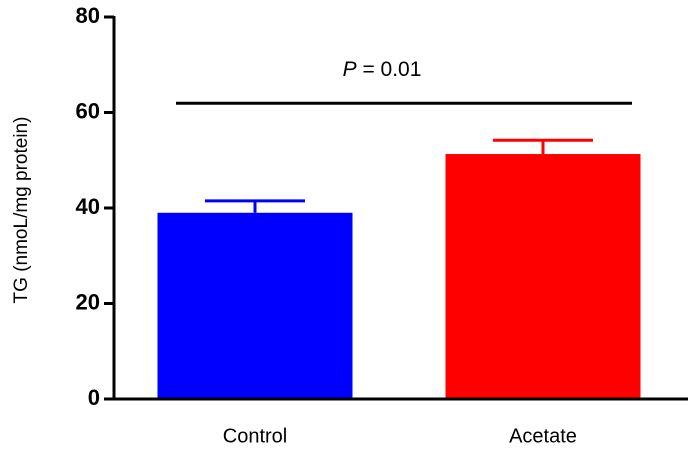  Describe the element at coordinates (88, 15) in the screenshot. I see `y-tick-label: 80` at that location.